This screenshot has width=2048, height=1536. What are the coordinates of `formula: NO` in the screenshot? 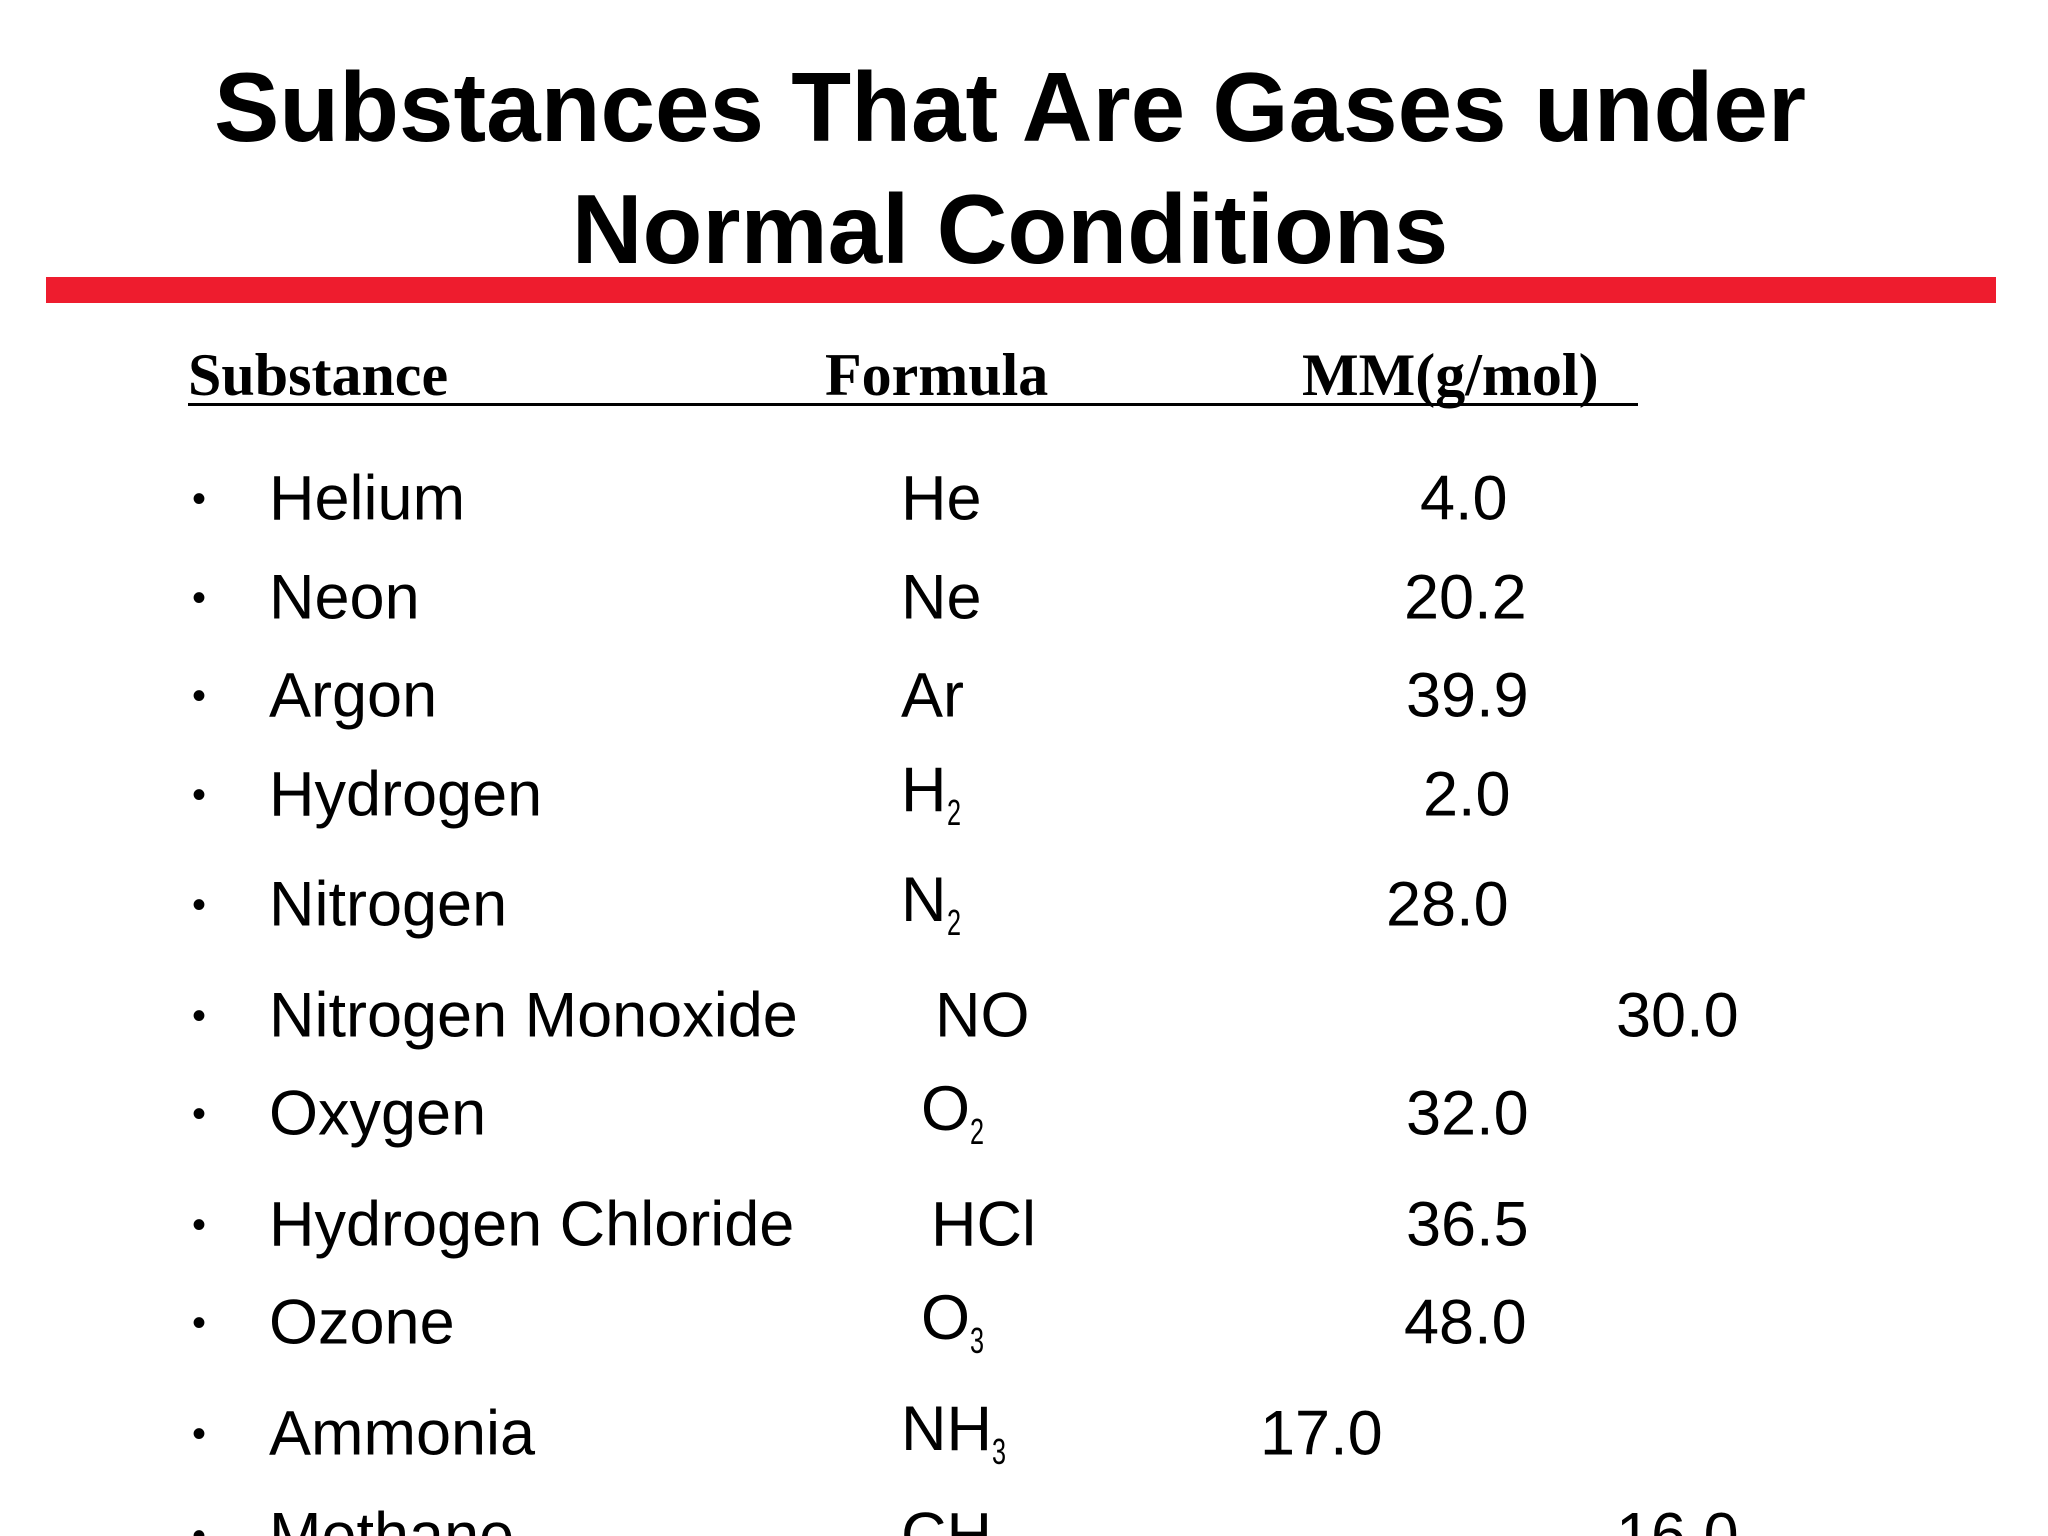 It's located at (982, 1016).